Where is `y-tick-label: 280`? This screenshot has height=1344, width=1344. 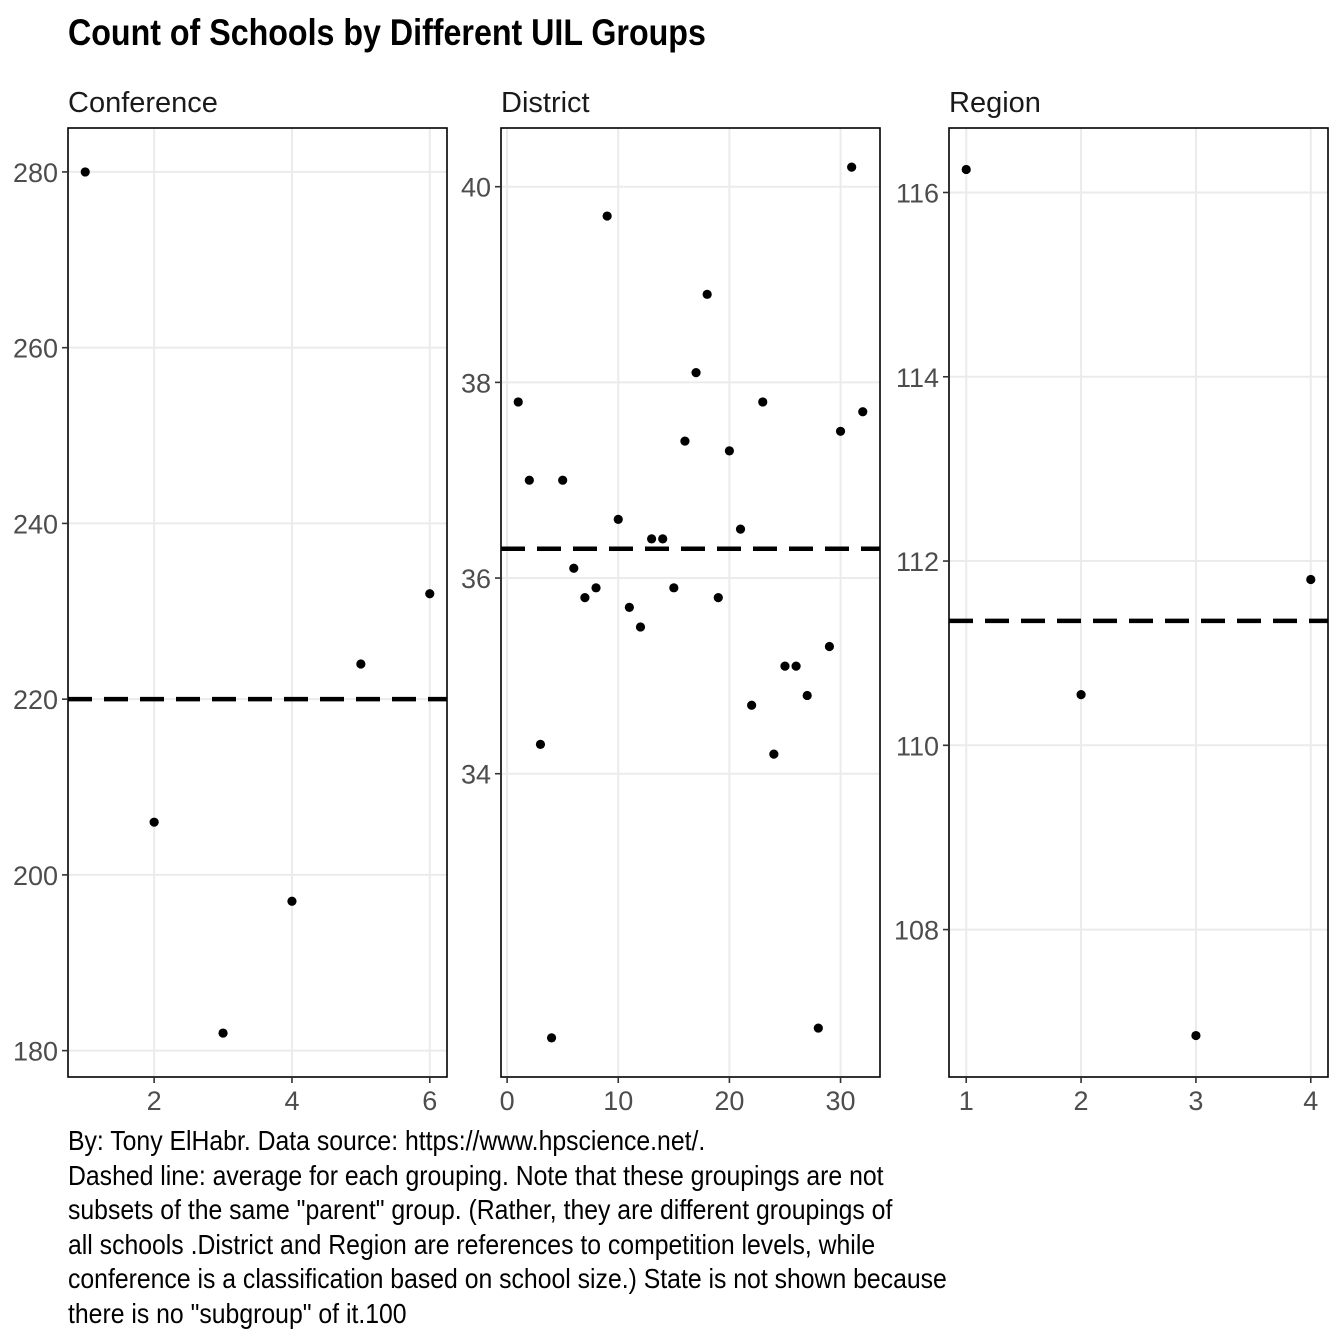
y-tick-label: 280 is located at coordinates (35, 173).